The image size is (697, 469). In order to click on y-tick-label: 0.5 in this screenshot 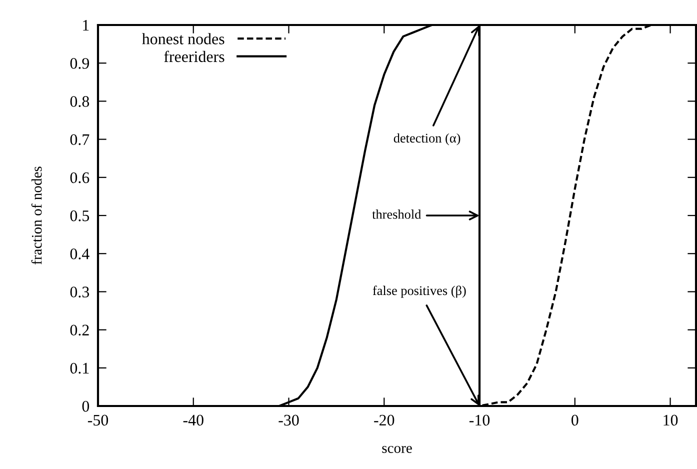, I will do `click(80, 216)`.